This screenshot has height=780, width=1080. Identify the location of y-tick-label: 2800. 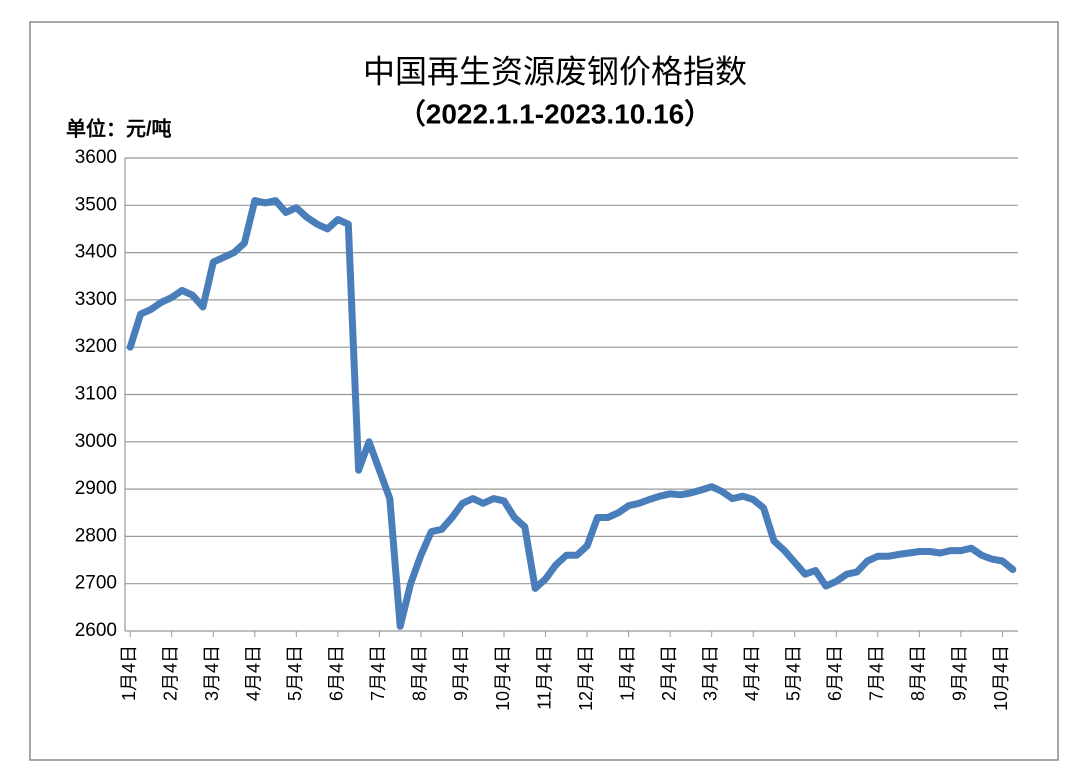
(96, 535).